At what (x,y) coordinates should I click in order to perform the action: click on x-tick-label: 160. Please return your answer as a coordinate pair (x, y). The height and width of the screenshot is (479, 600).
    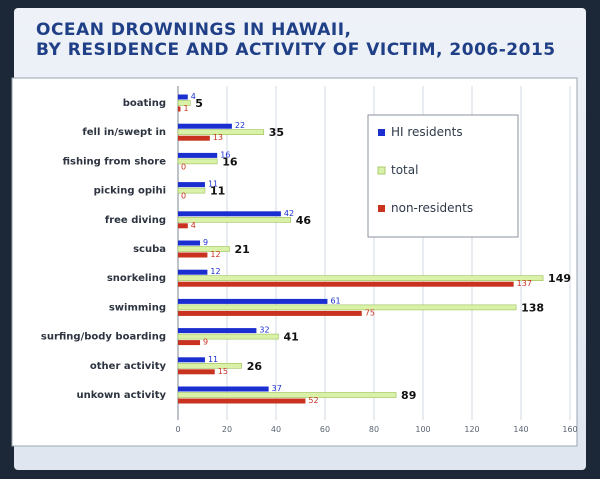
    Looking at the image, I should click on (569, 429).